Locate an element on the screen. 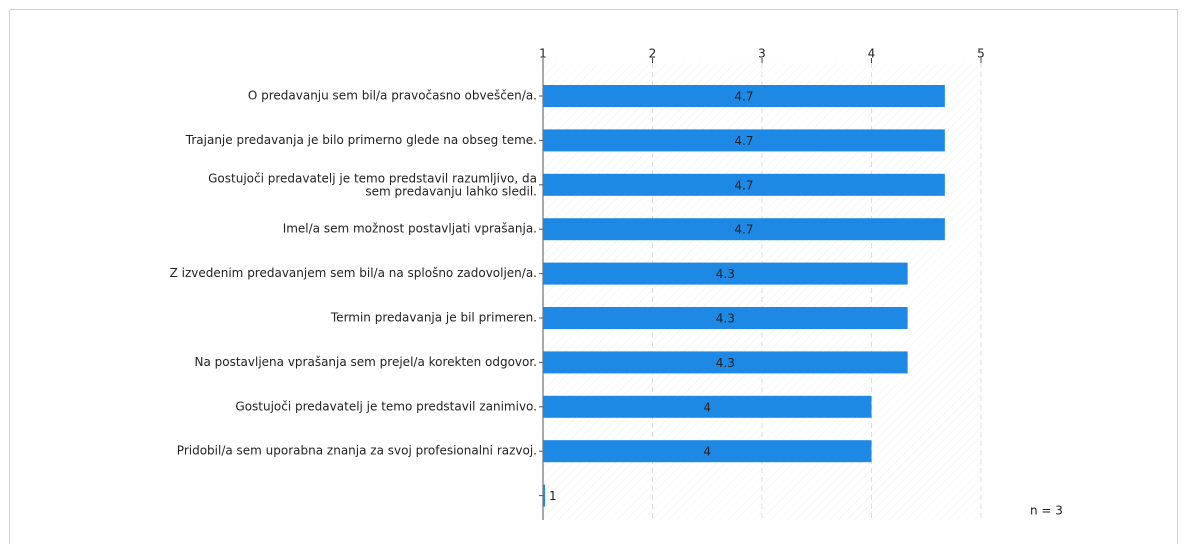  x-tick-label: 5 is located at coordinates (981, 54).